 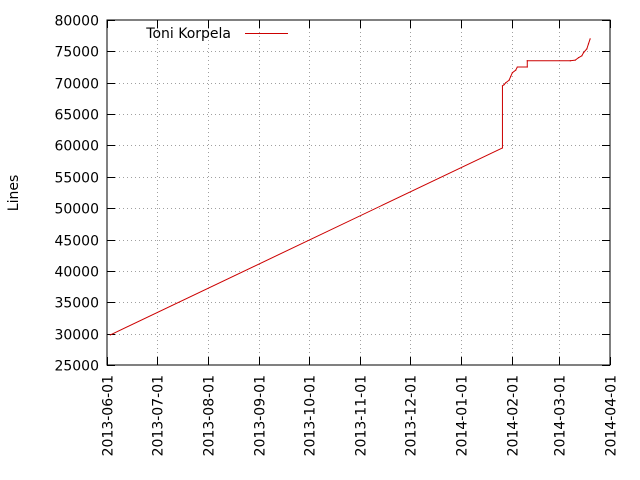 I want to click on y-tick-label: 80000, so click(x=76, y=22).